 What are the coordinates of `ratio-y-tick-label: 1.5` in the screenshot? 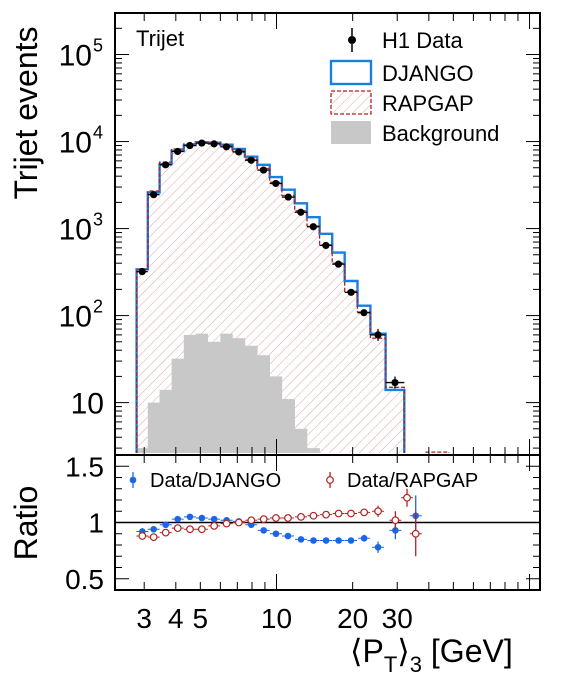 It's located at (84, 466).